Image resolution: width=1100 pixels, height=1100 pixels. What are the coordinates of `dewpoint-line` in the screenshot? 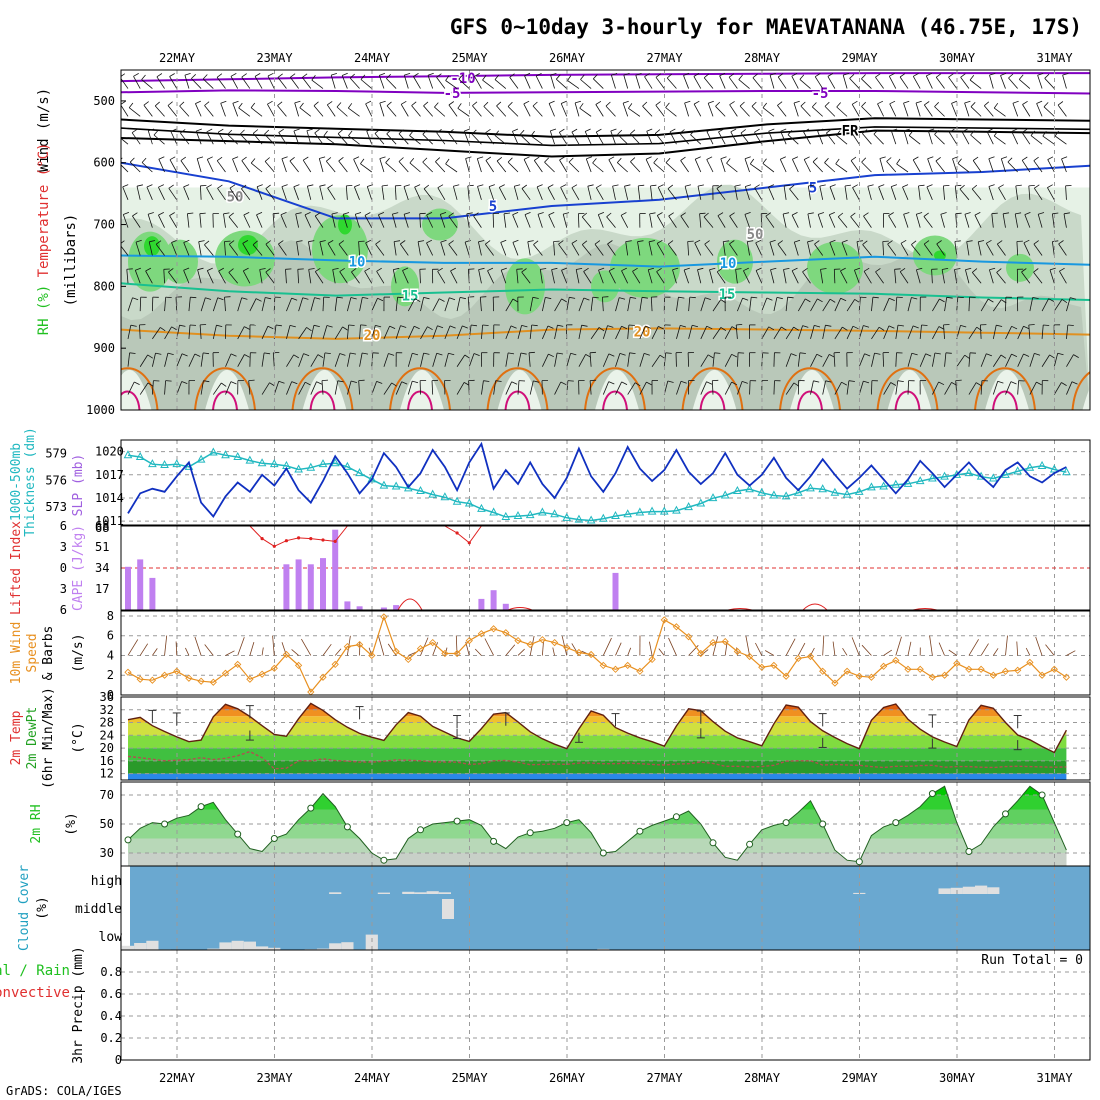 It's located at (597, 760).